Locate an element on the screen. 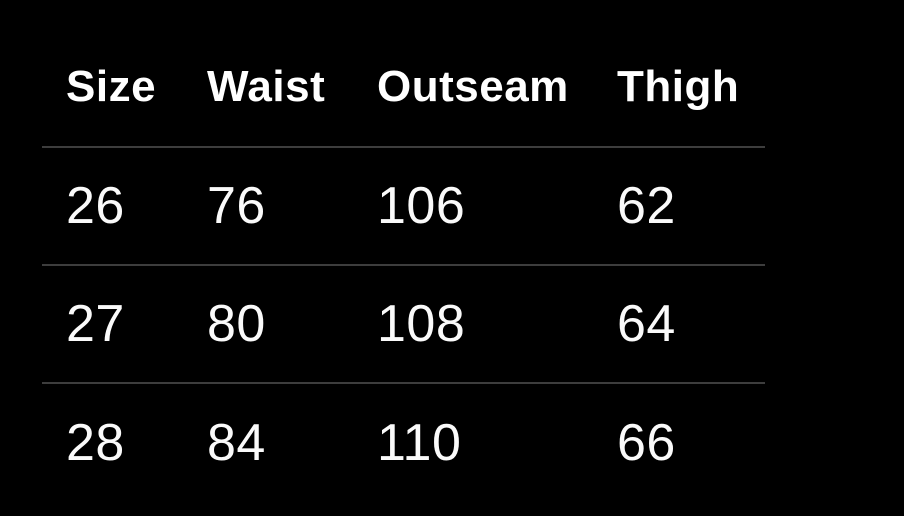 This screenshot has width=904, height=516. header-cell-size: Size is located at coordinates (111, 86).